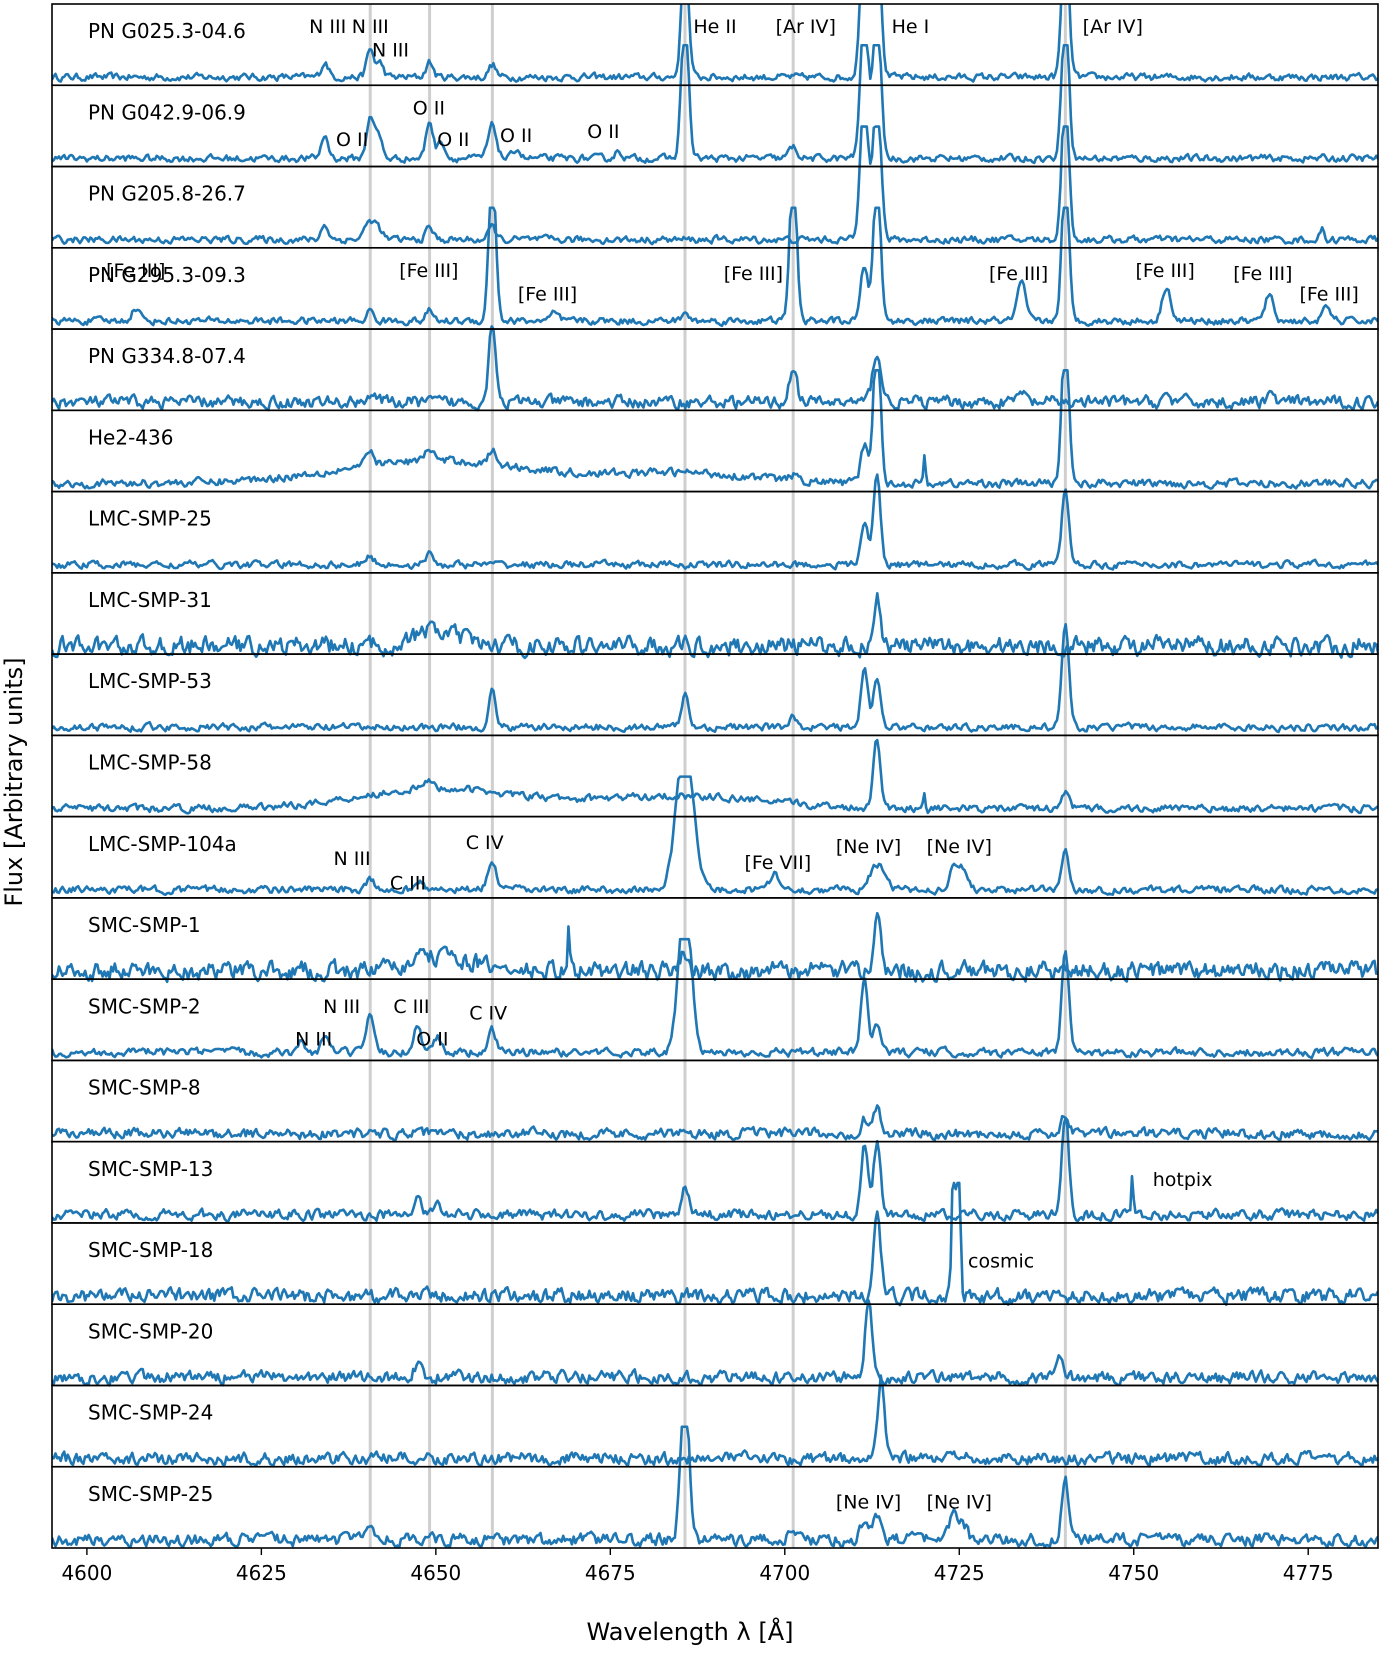 This screenshot has height=1659, width=1384. What do you see at coordinates (690, 1631) in the screenshot?
I see `x-axis-label: Wavelength λ [Å]` at bounding box center [690, 1631].